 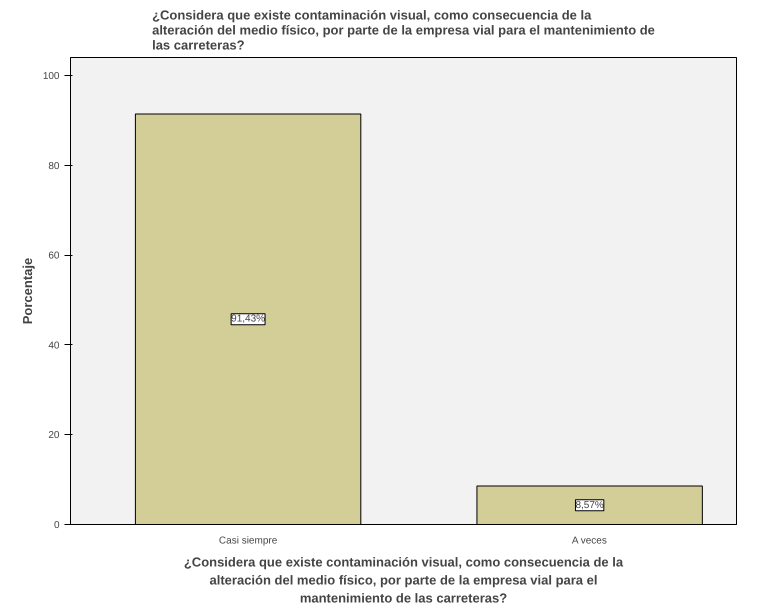 What do you see at coordinates (589, 541) in the screenshot?
I see `x-tick-label: A veces` at bounding box center [589, 541].